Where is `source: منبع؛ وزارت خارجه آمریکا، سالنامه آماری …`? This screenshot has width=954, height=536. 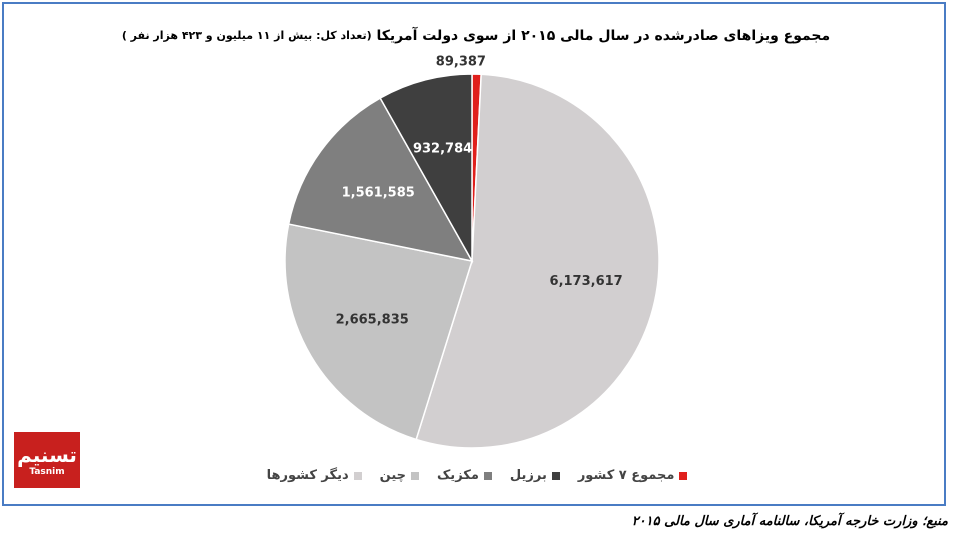
source: منبع؛ وزارت خارجه آمریکا، سالنامه آماری … is located at coordinates (789, 521).